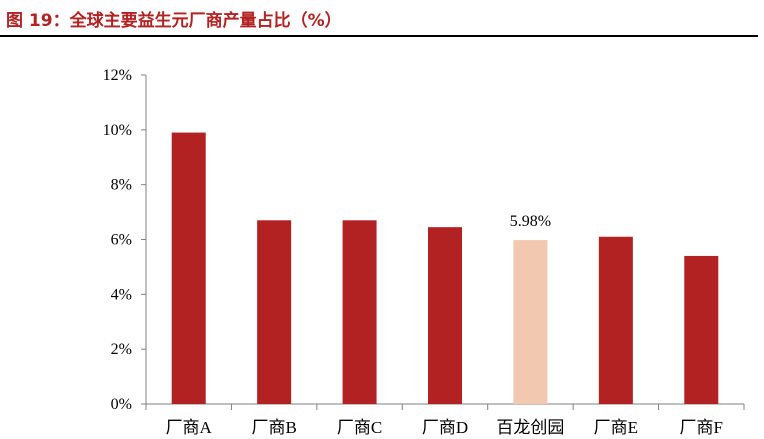  Describe the element at coordinates (616, 427) in the screenshot. I see `x-category-label: 厂商E` at that location.